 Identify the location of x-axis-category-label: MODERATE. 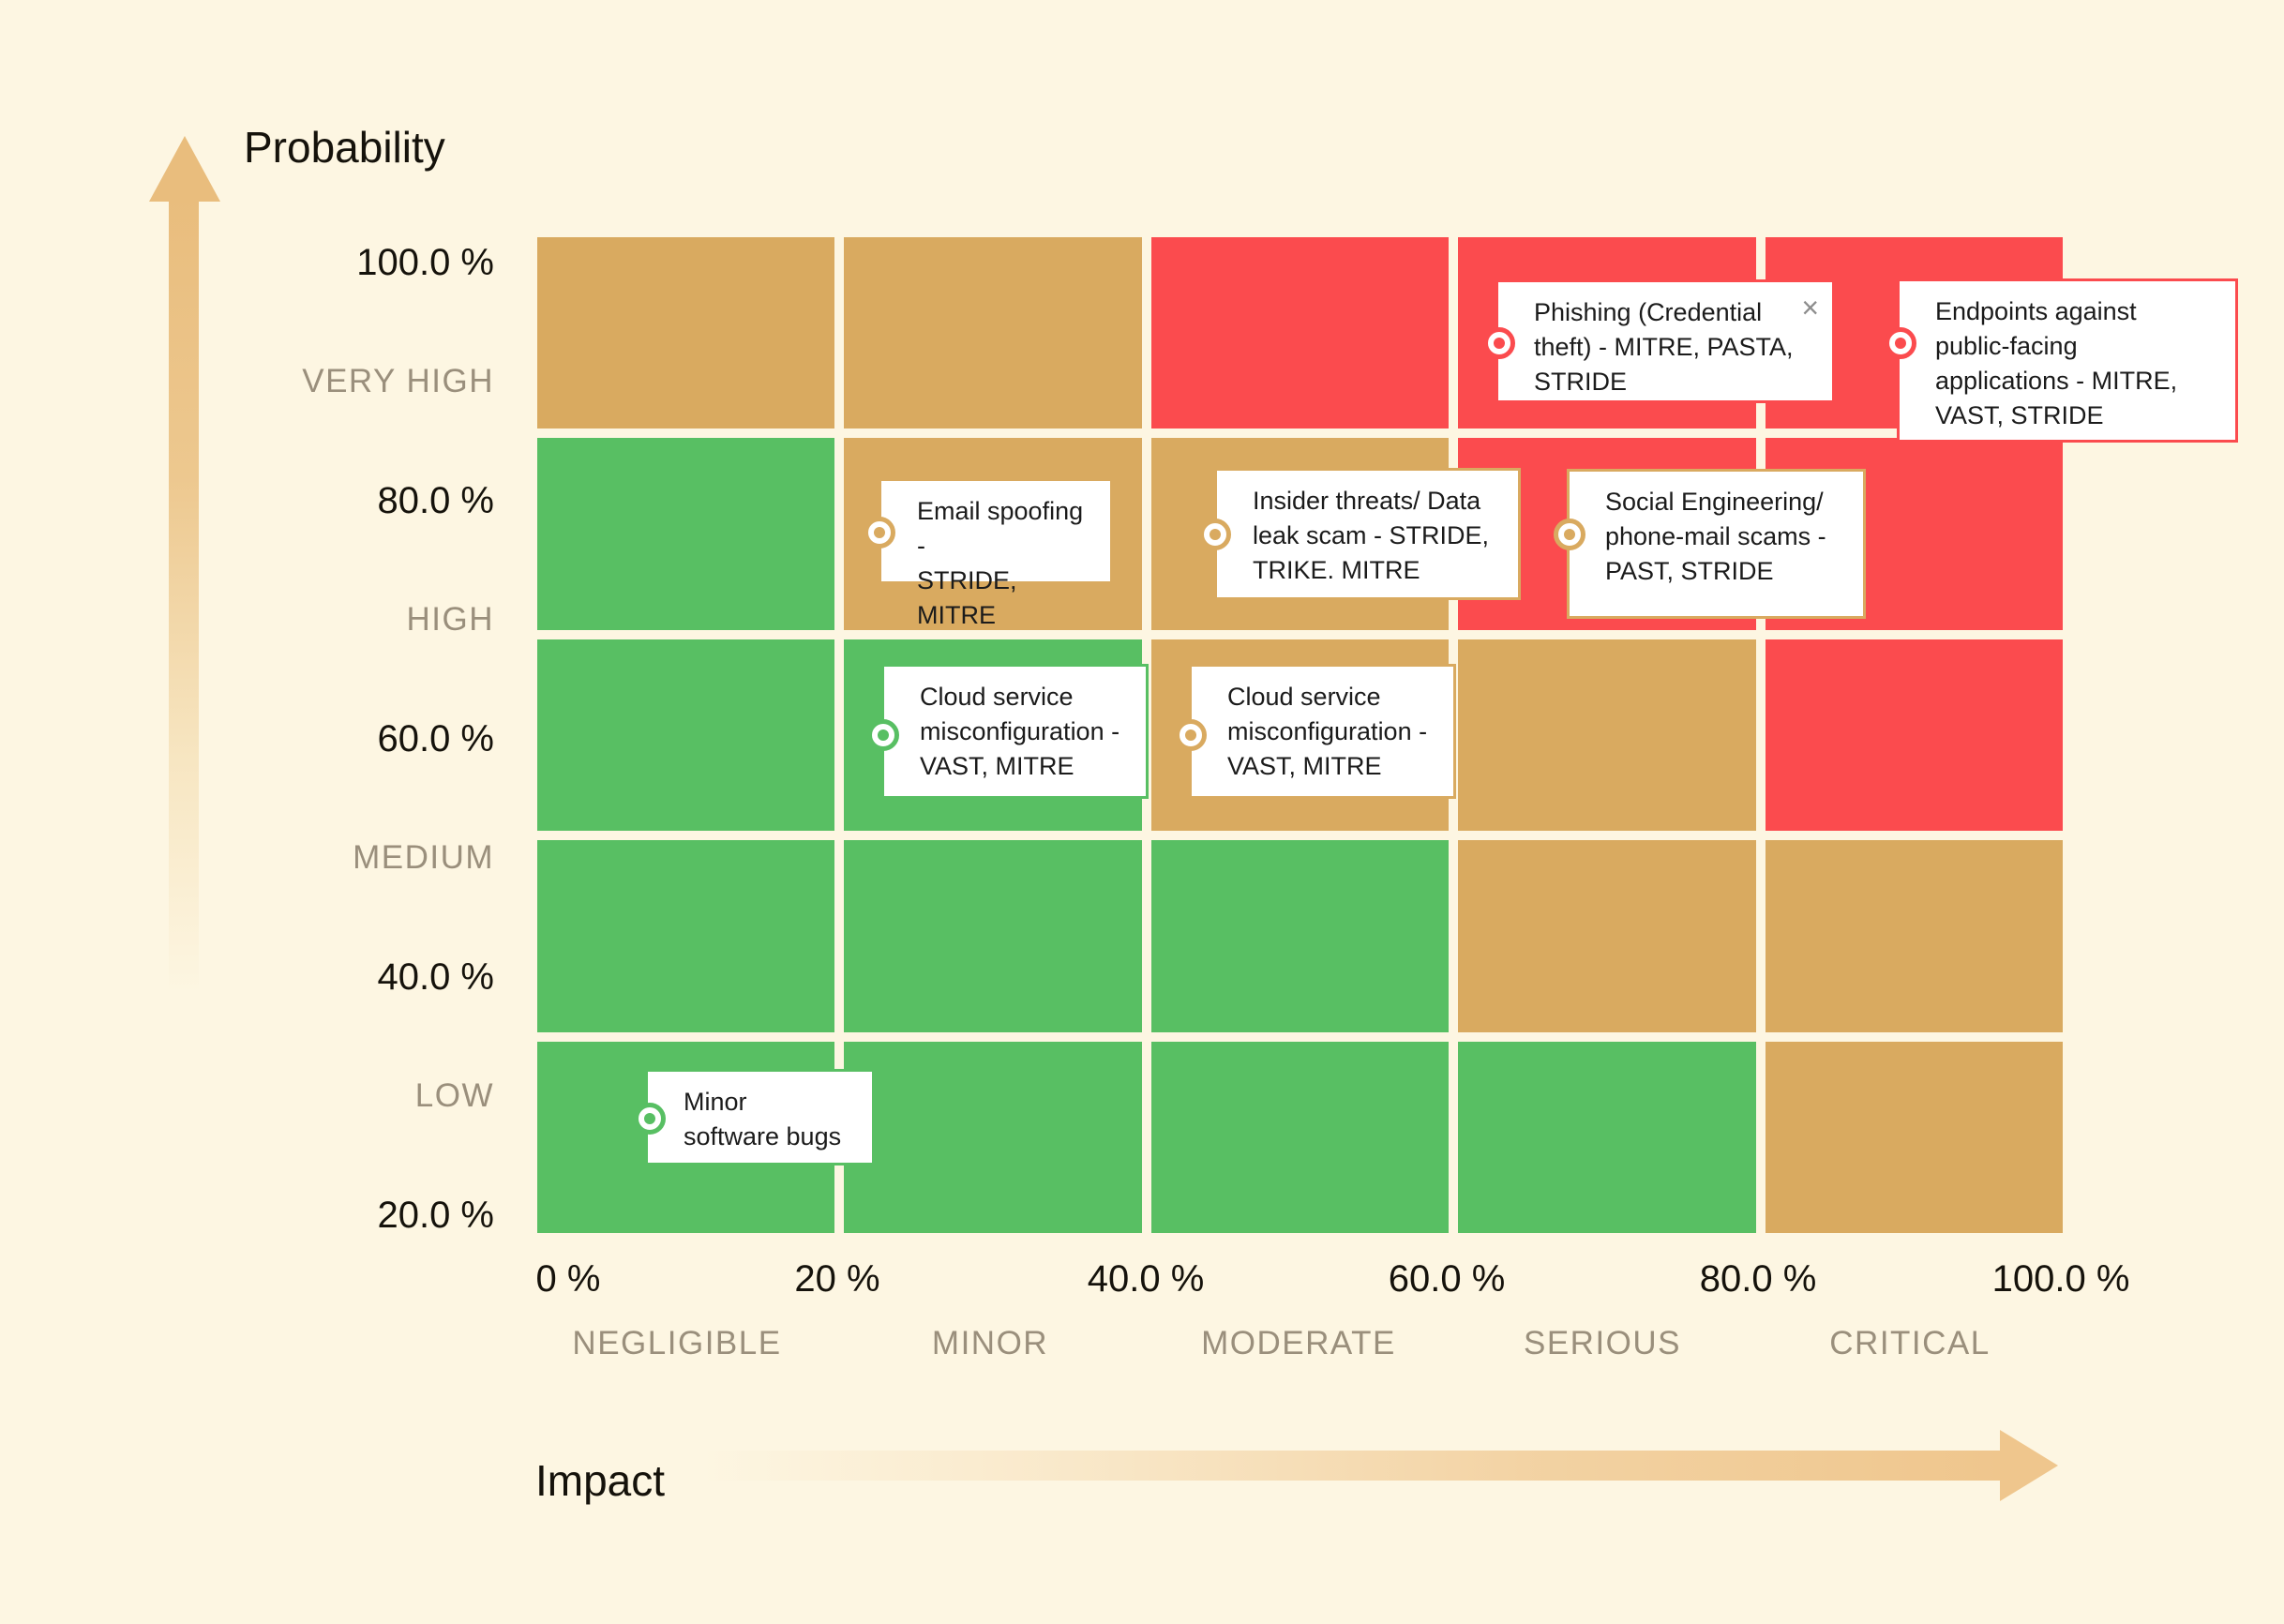
(1298, 1343).